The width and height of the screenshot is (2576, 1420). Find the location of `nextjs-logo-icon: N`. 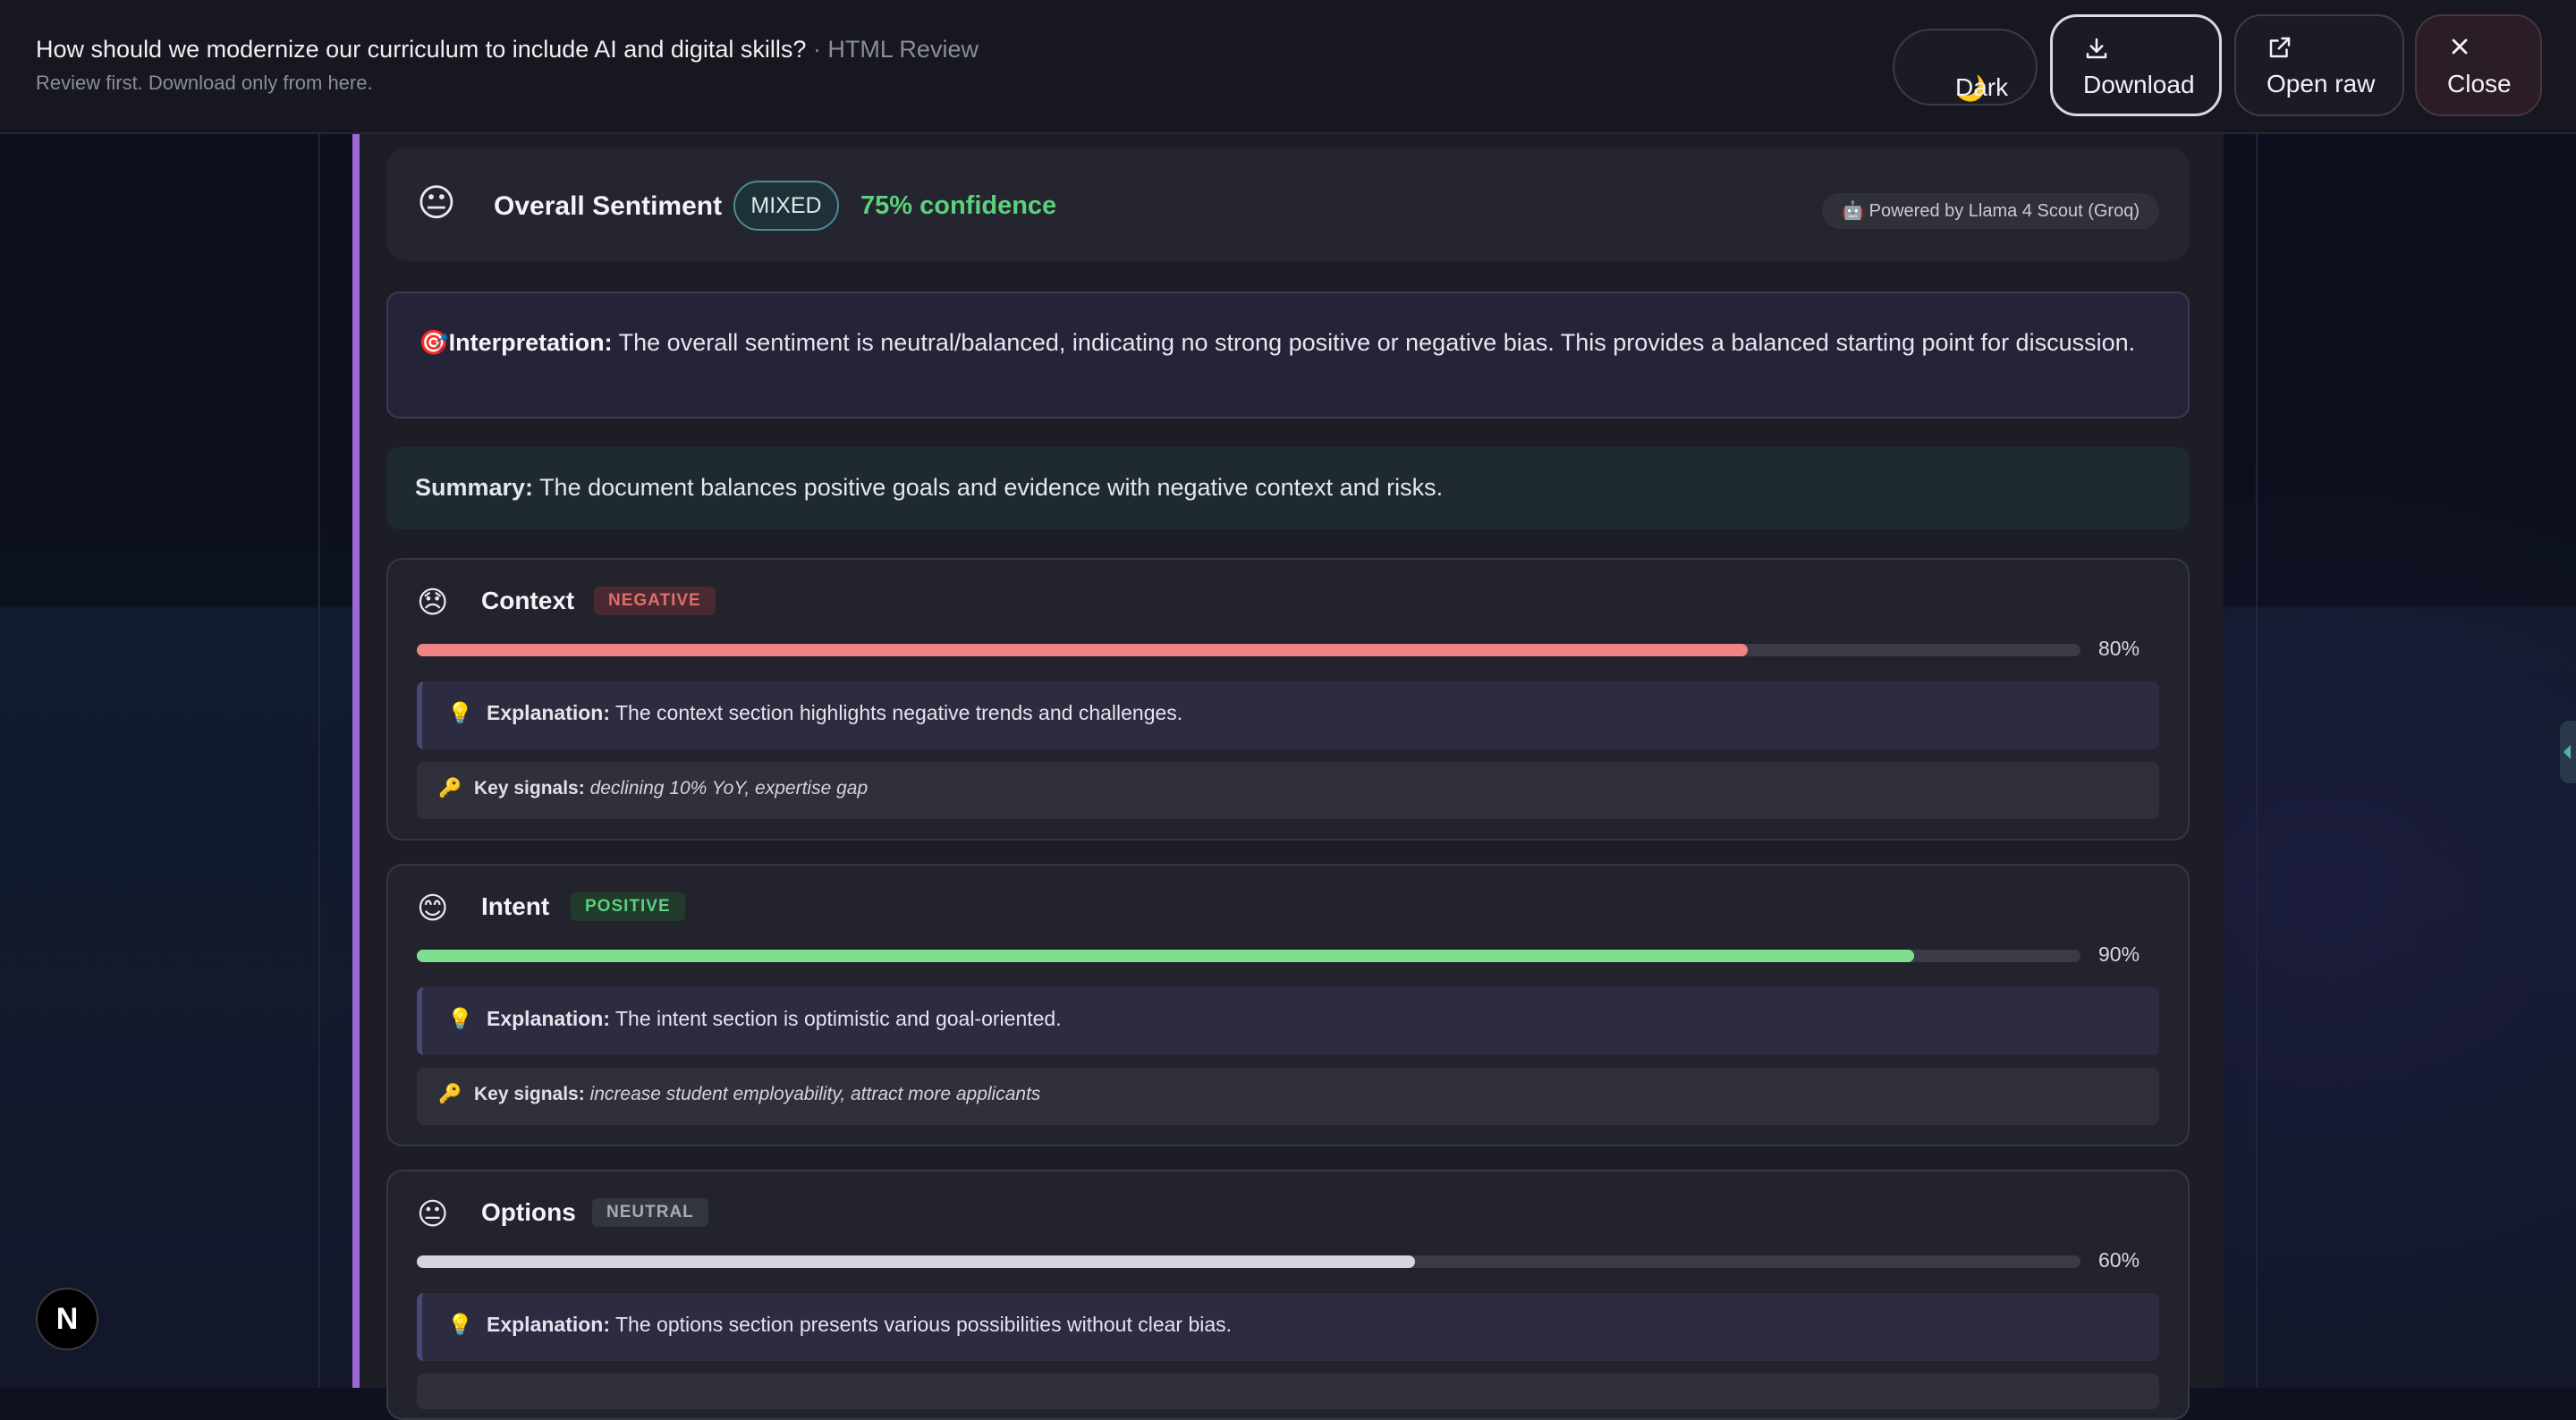

nextjs-logo-icon: N is located at coordinates (67, 1319).